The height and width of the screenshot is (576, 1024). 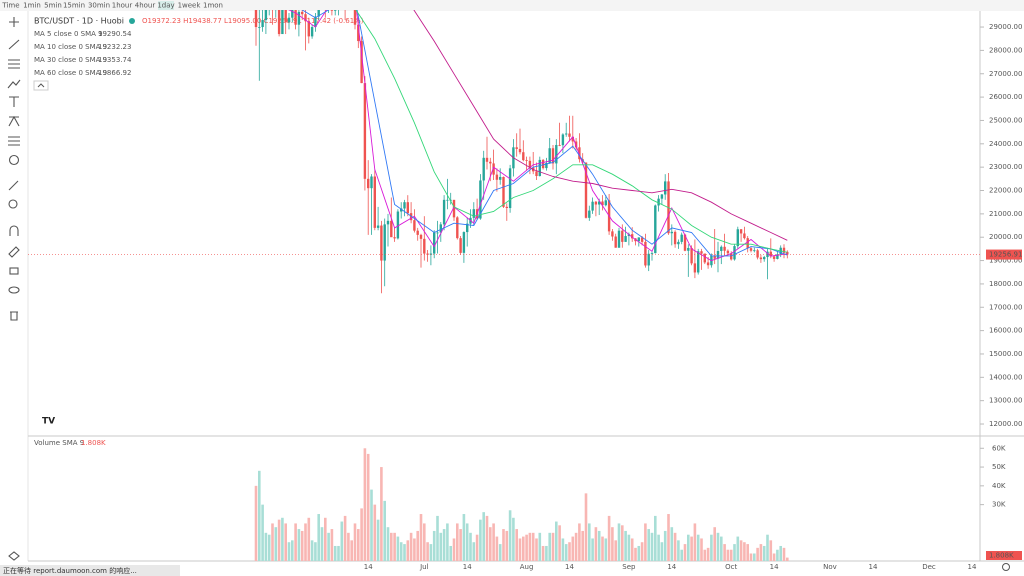 I want to click on text-tool, so click(x=14, y=101).